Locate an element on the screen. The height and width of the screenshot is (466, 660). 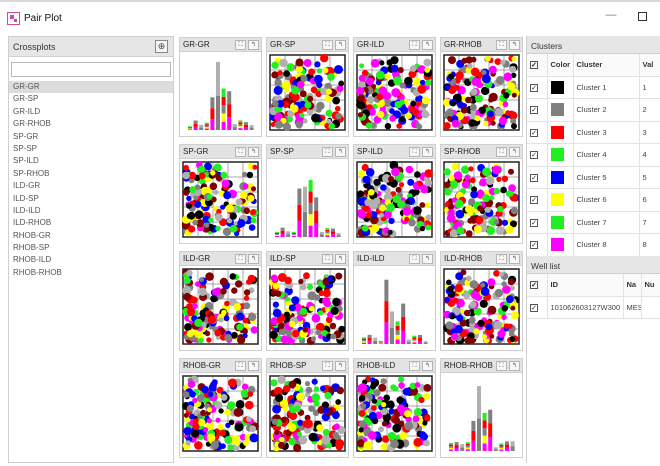
plot-cell: GR-ILD ⛶ ↰ is located at coordinates (394, 87).